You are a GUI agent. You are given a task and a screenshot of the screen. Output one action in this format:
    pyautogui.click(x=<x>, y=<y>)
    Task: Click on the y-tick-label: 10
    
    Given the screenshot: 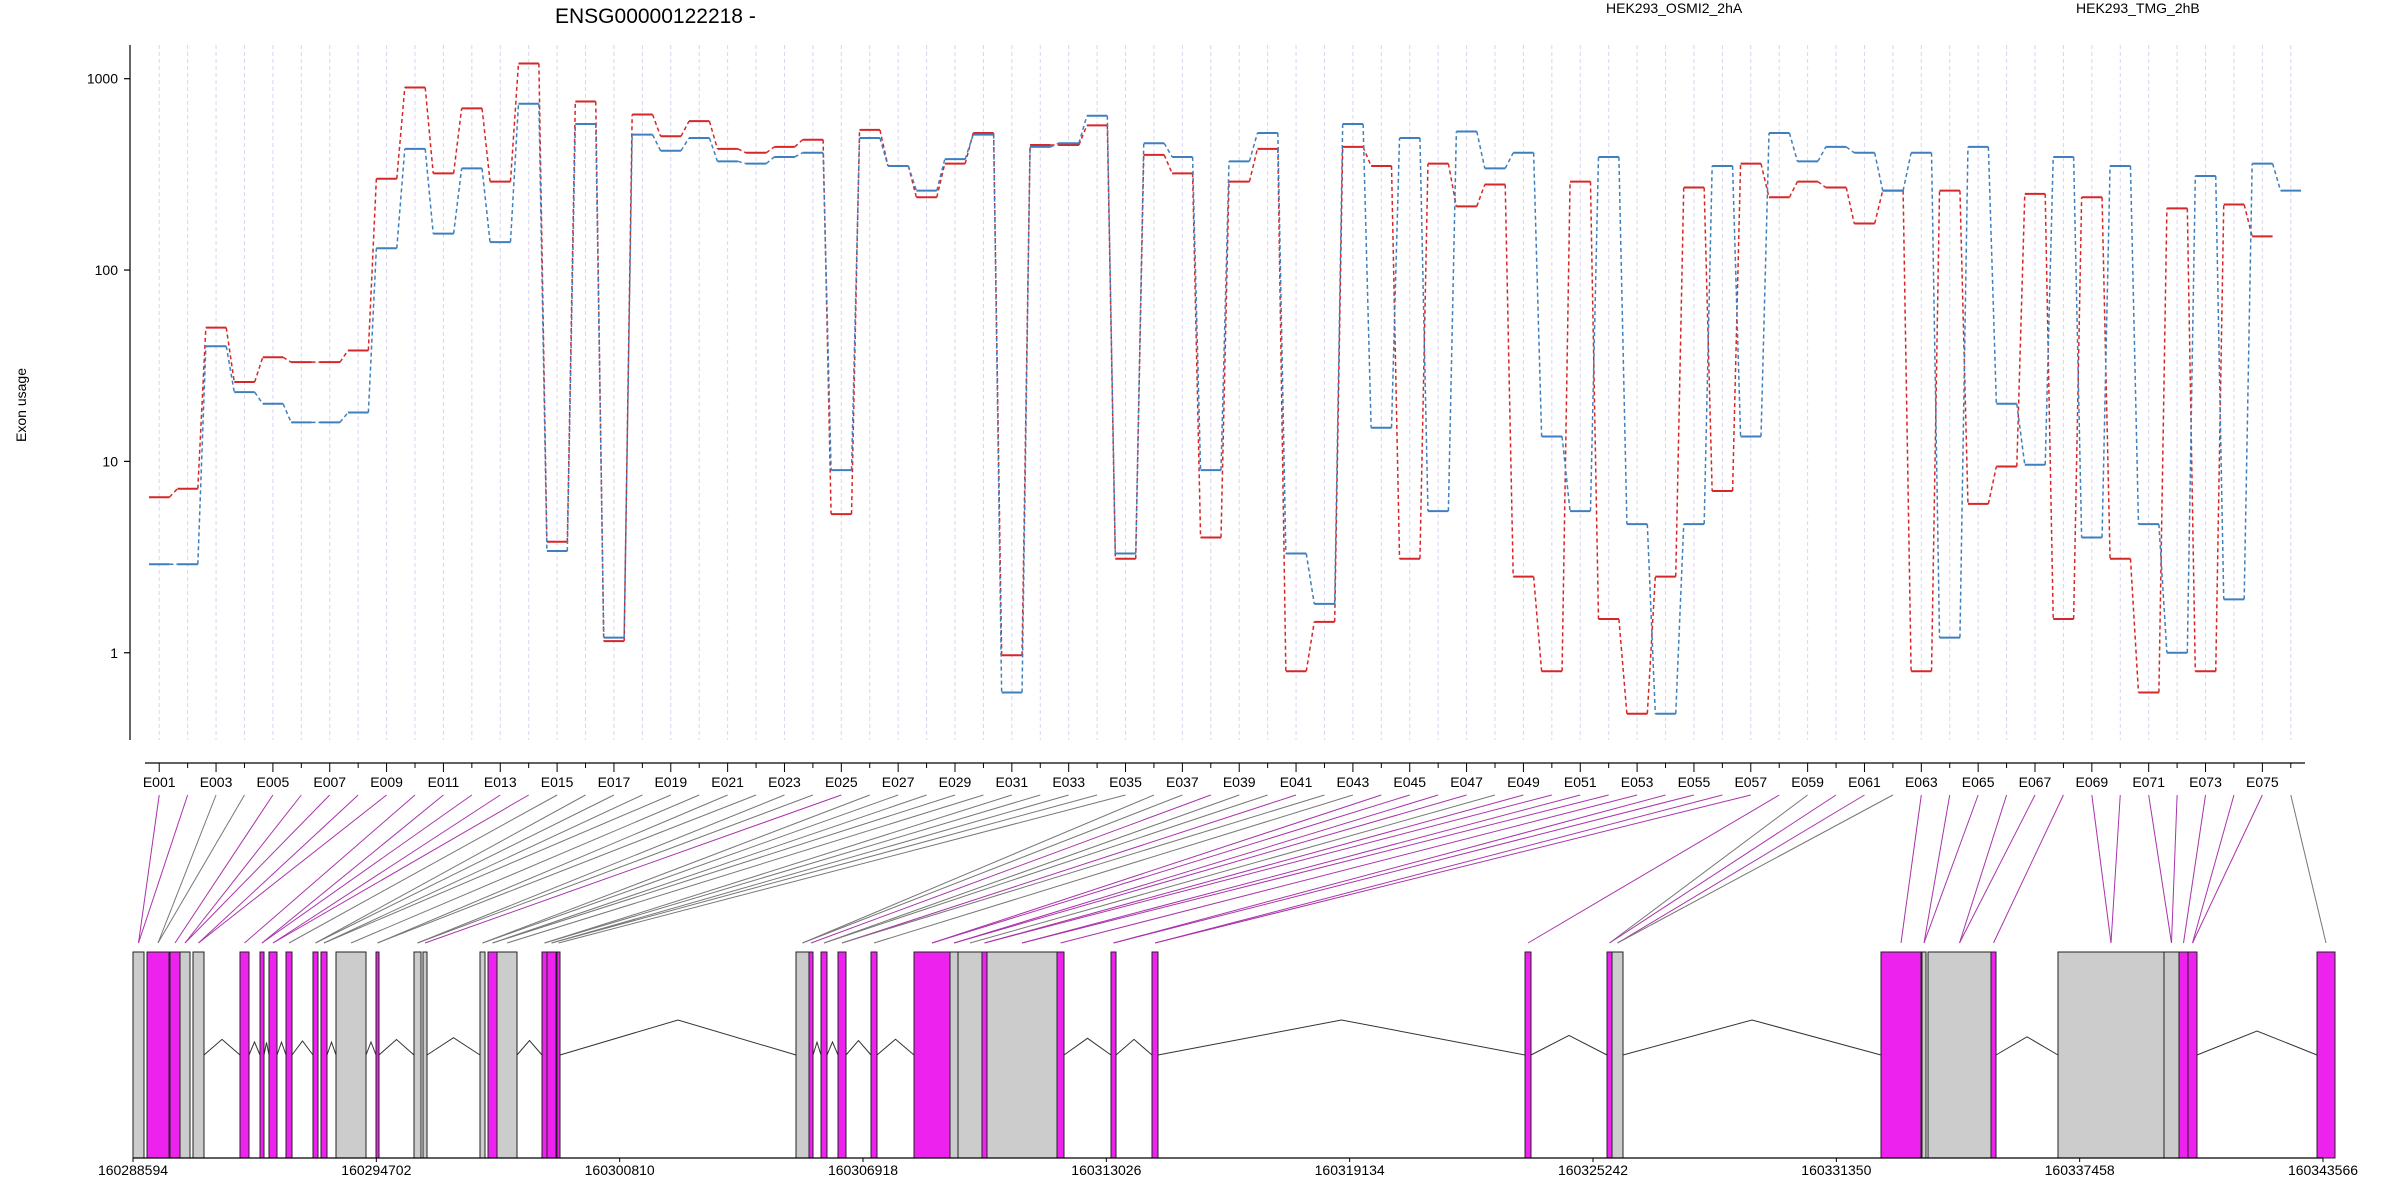 What is the action you would take?
    pyautogui.click(x=110, y=461)
    